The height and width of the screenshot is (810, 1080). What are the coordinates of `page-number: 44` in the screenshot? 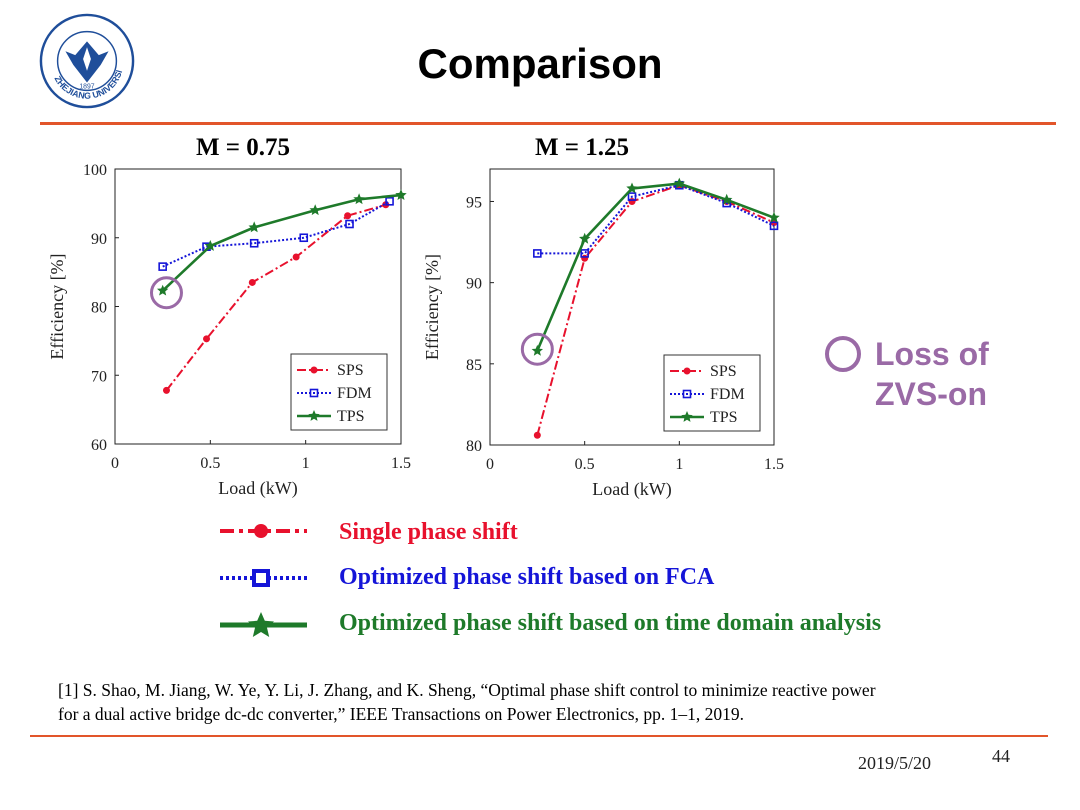 It's located at (1001, 756).